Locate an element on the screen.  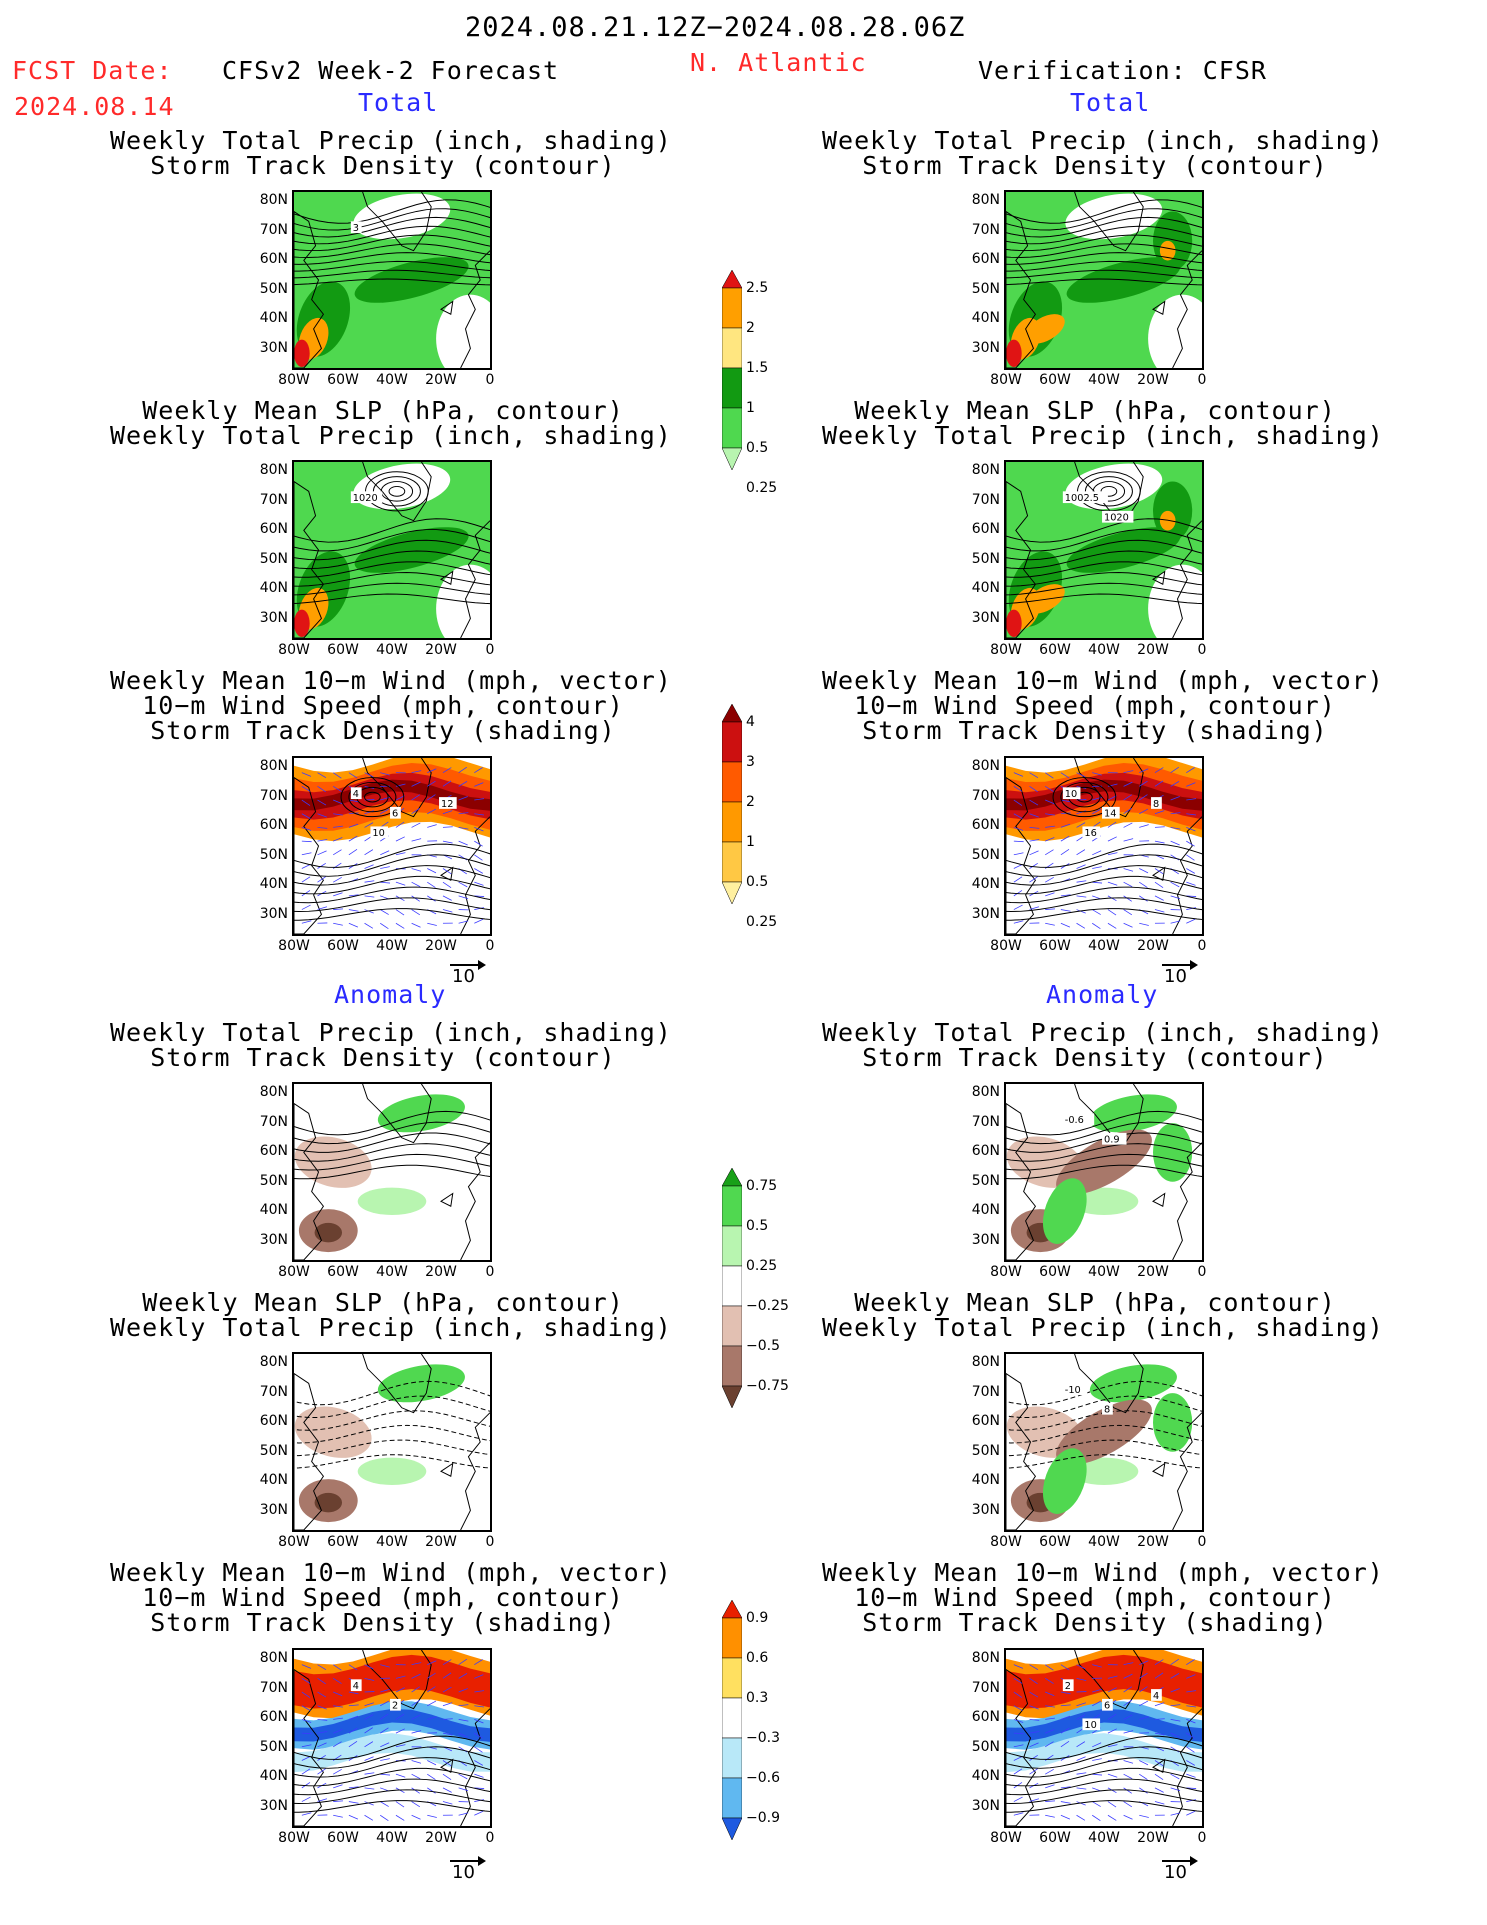
contour-label: 8 is located at coordinates (1156, 803).